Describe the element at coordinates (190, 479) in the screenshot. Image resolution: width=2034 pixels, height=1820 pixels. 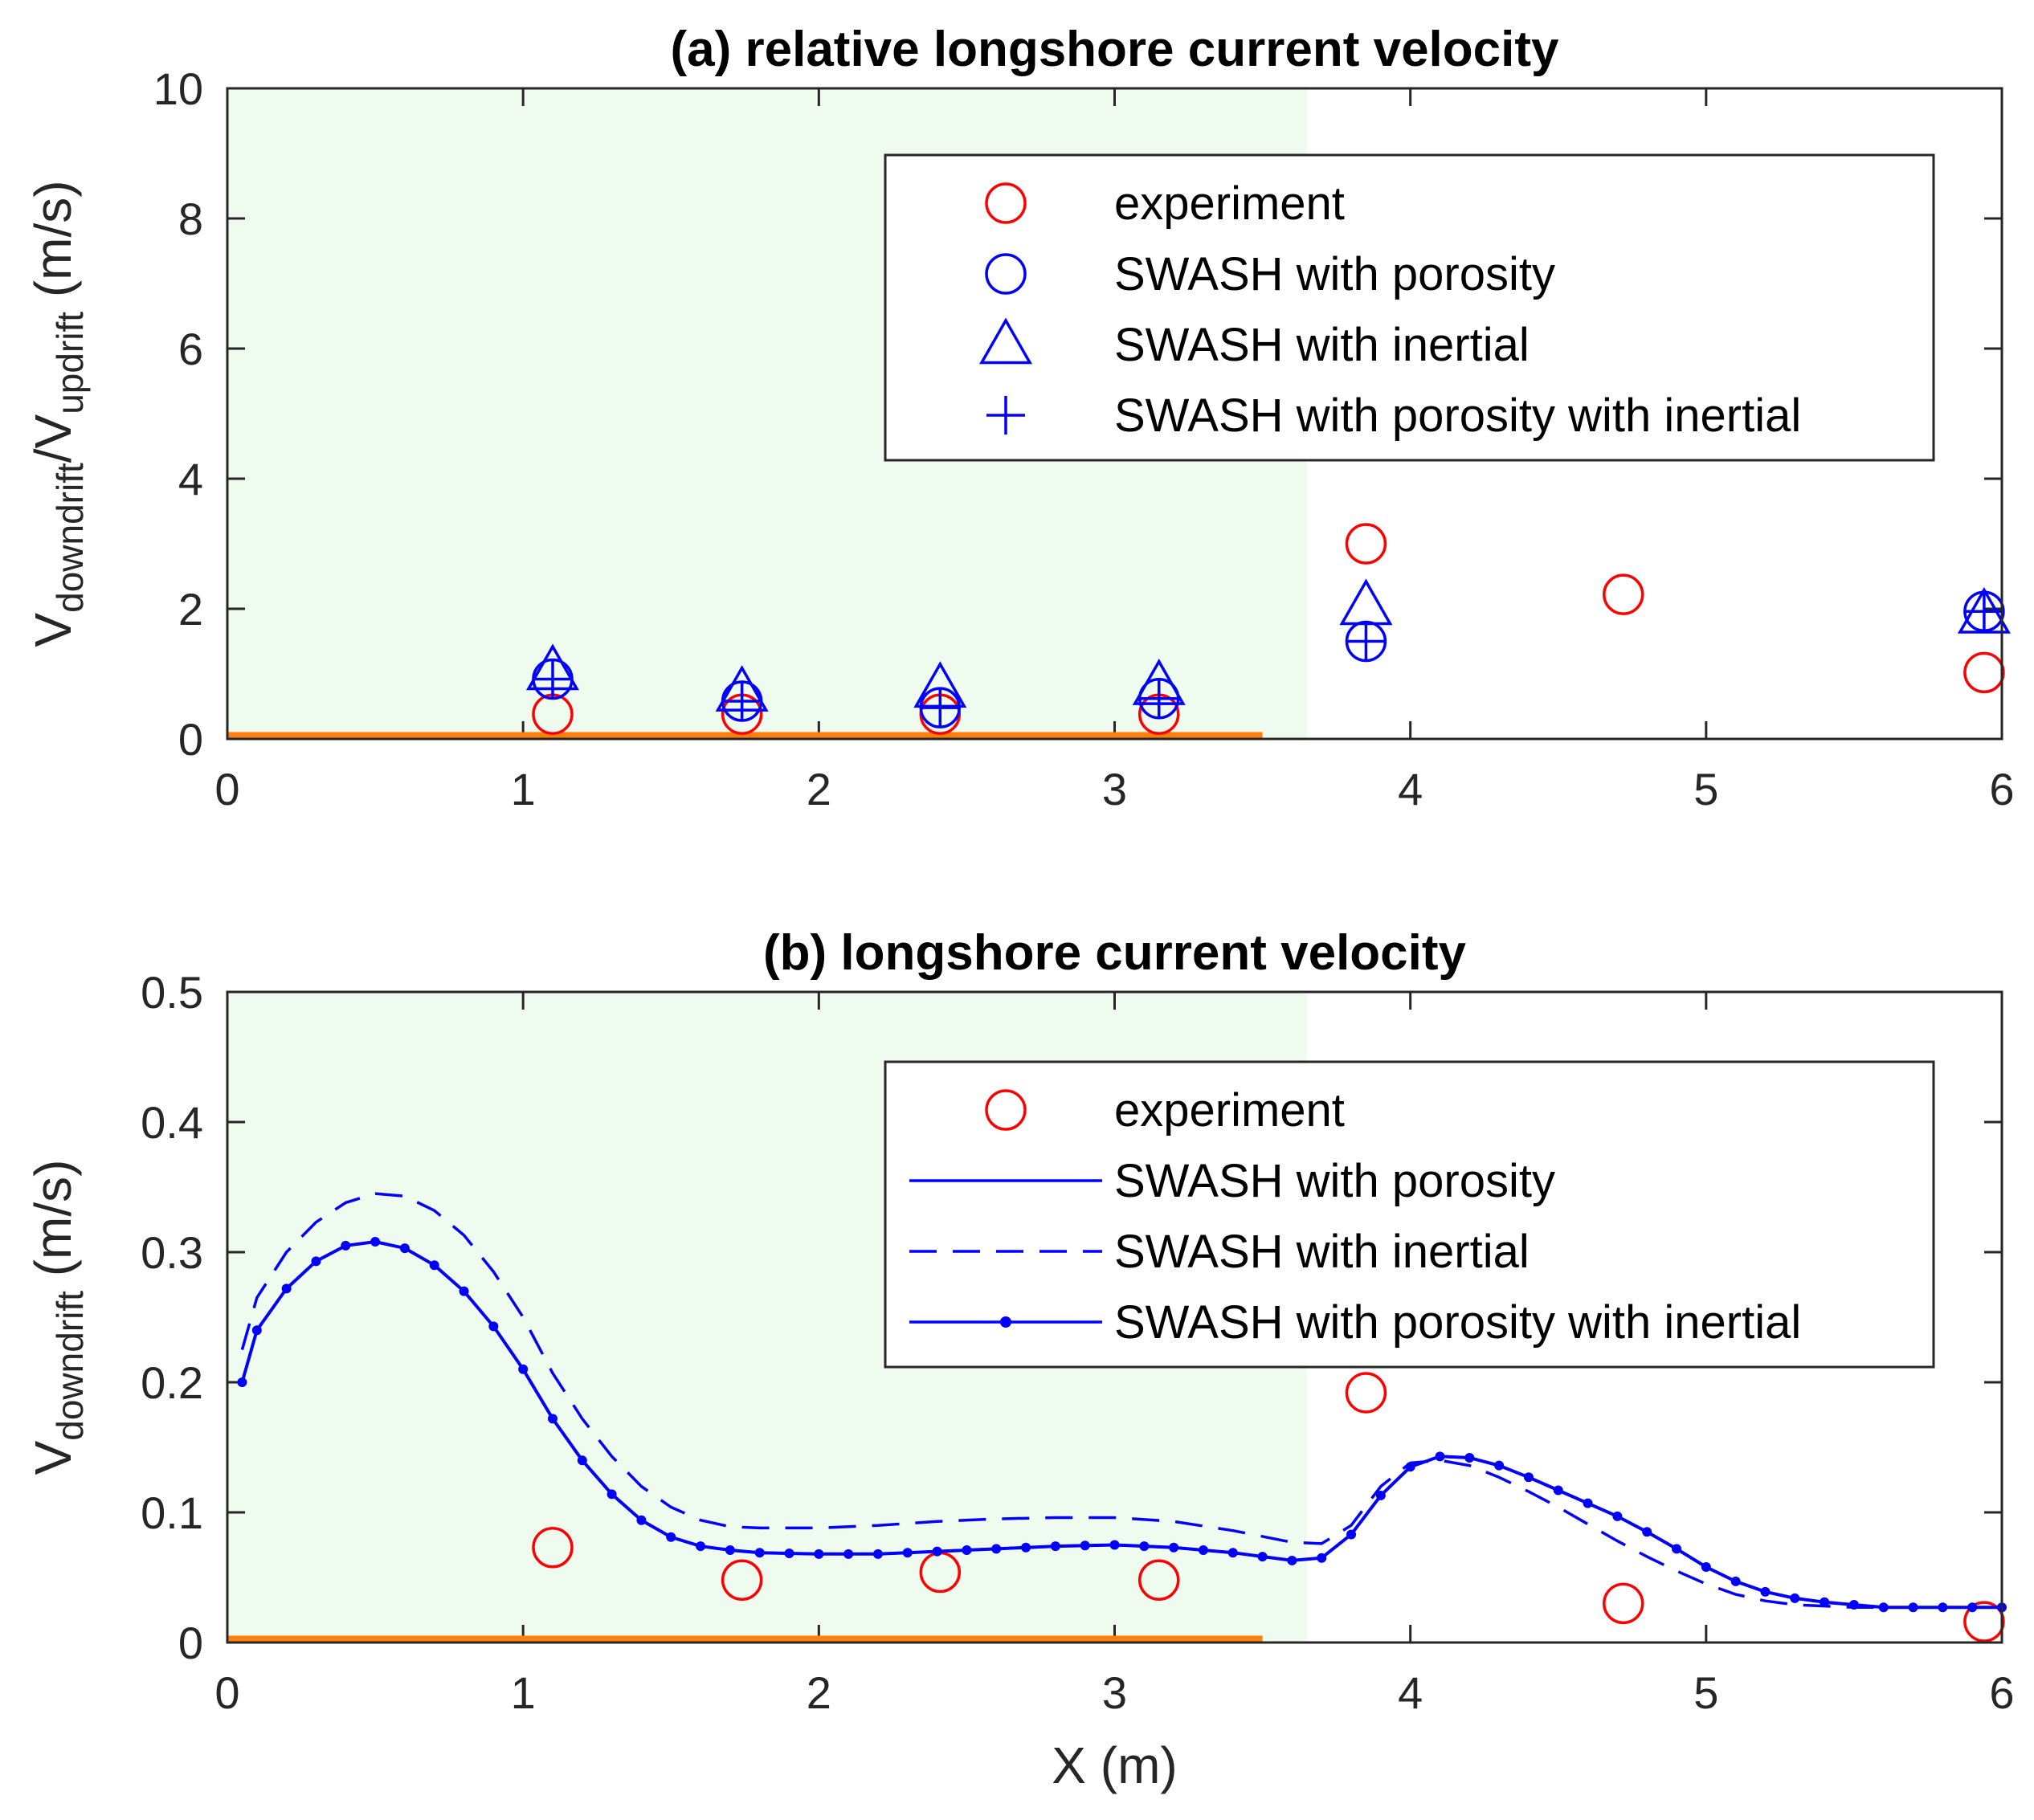
I see `y-tick-label: 4` at that location.